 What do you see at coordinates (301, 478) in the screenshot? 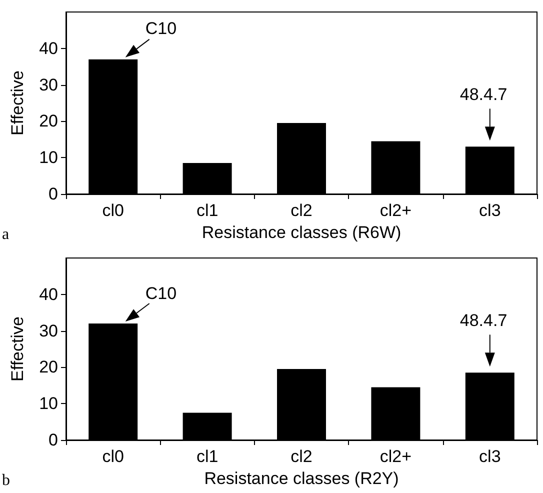
I see `x-axis-title: Resistance classes (R2Y)` at bounding box center [301, 478].